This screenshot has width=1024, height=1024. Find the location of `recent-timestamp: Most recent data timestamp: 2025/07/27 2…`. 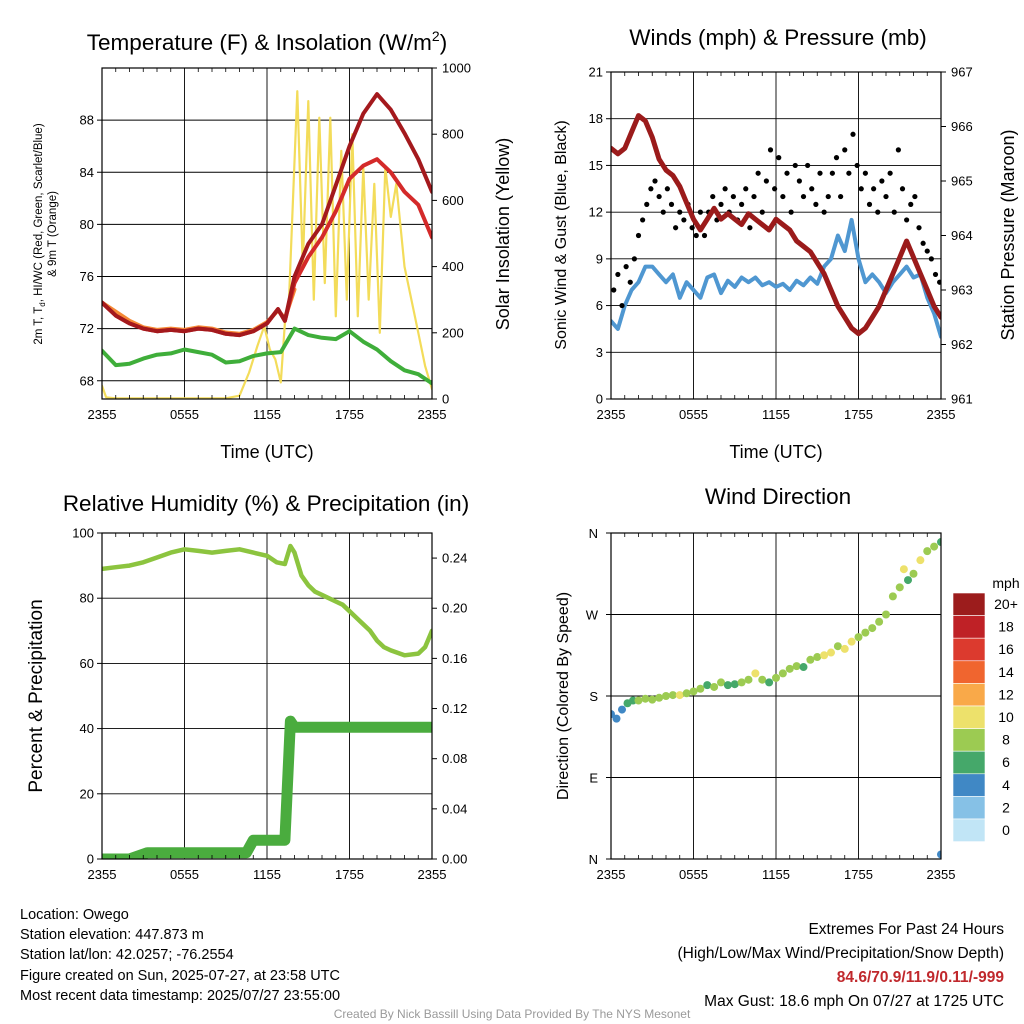

recent-timestamp: Most recent data timestamp: 2025/07/27 2… is located at coordinates (180, 995).